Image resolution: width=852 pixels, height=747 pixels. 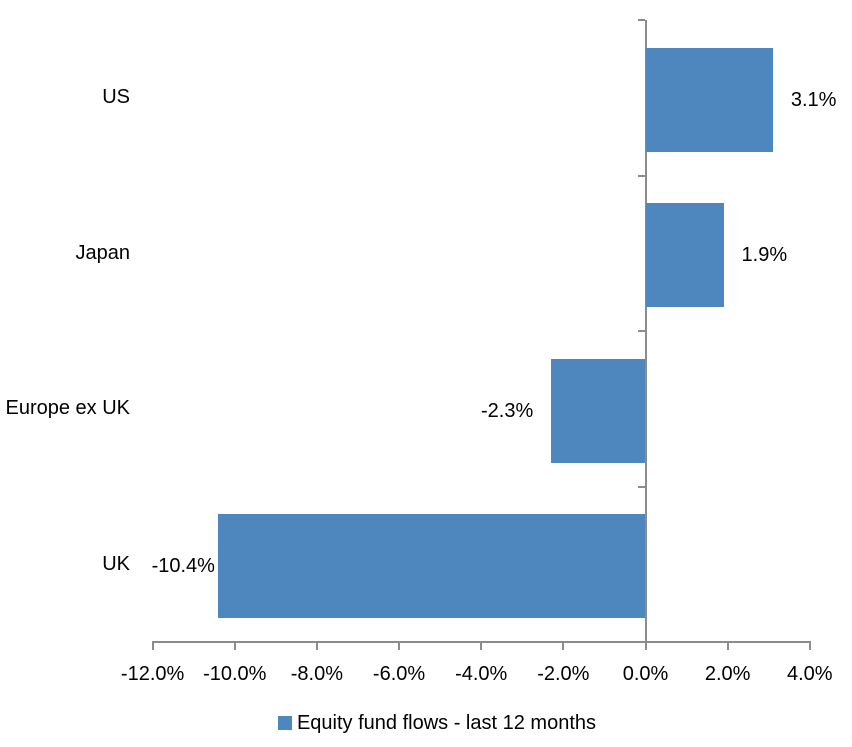 What do you see at coordinates (810, 674) in the screenshot?
I see `x-axis-tick-label: 4.0%` at bounding box center [810, 674].